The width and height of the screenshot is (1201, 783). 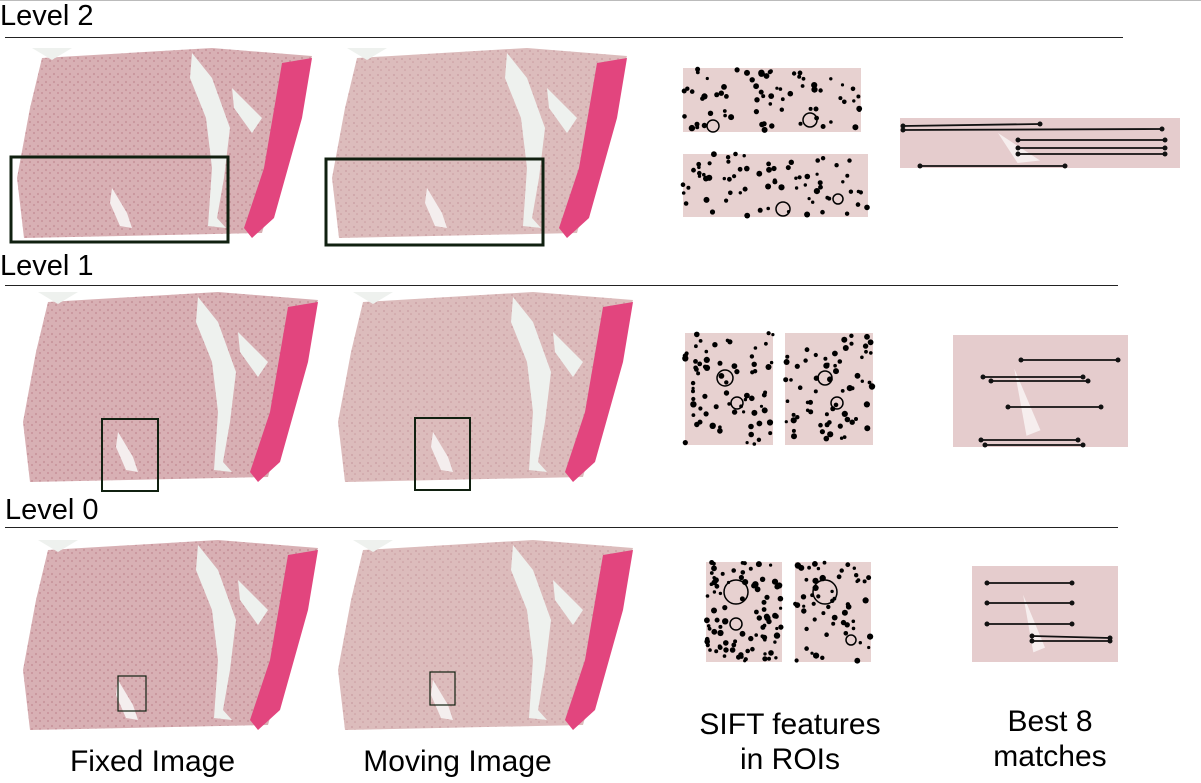 What do you see at coordinates (152, 761) in the screenshot?
I see `fixed-image-caption: Fixed Image` at bounding box center [152, 761].